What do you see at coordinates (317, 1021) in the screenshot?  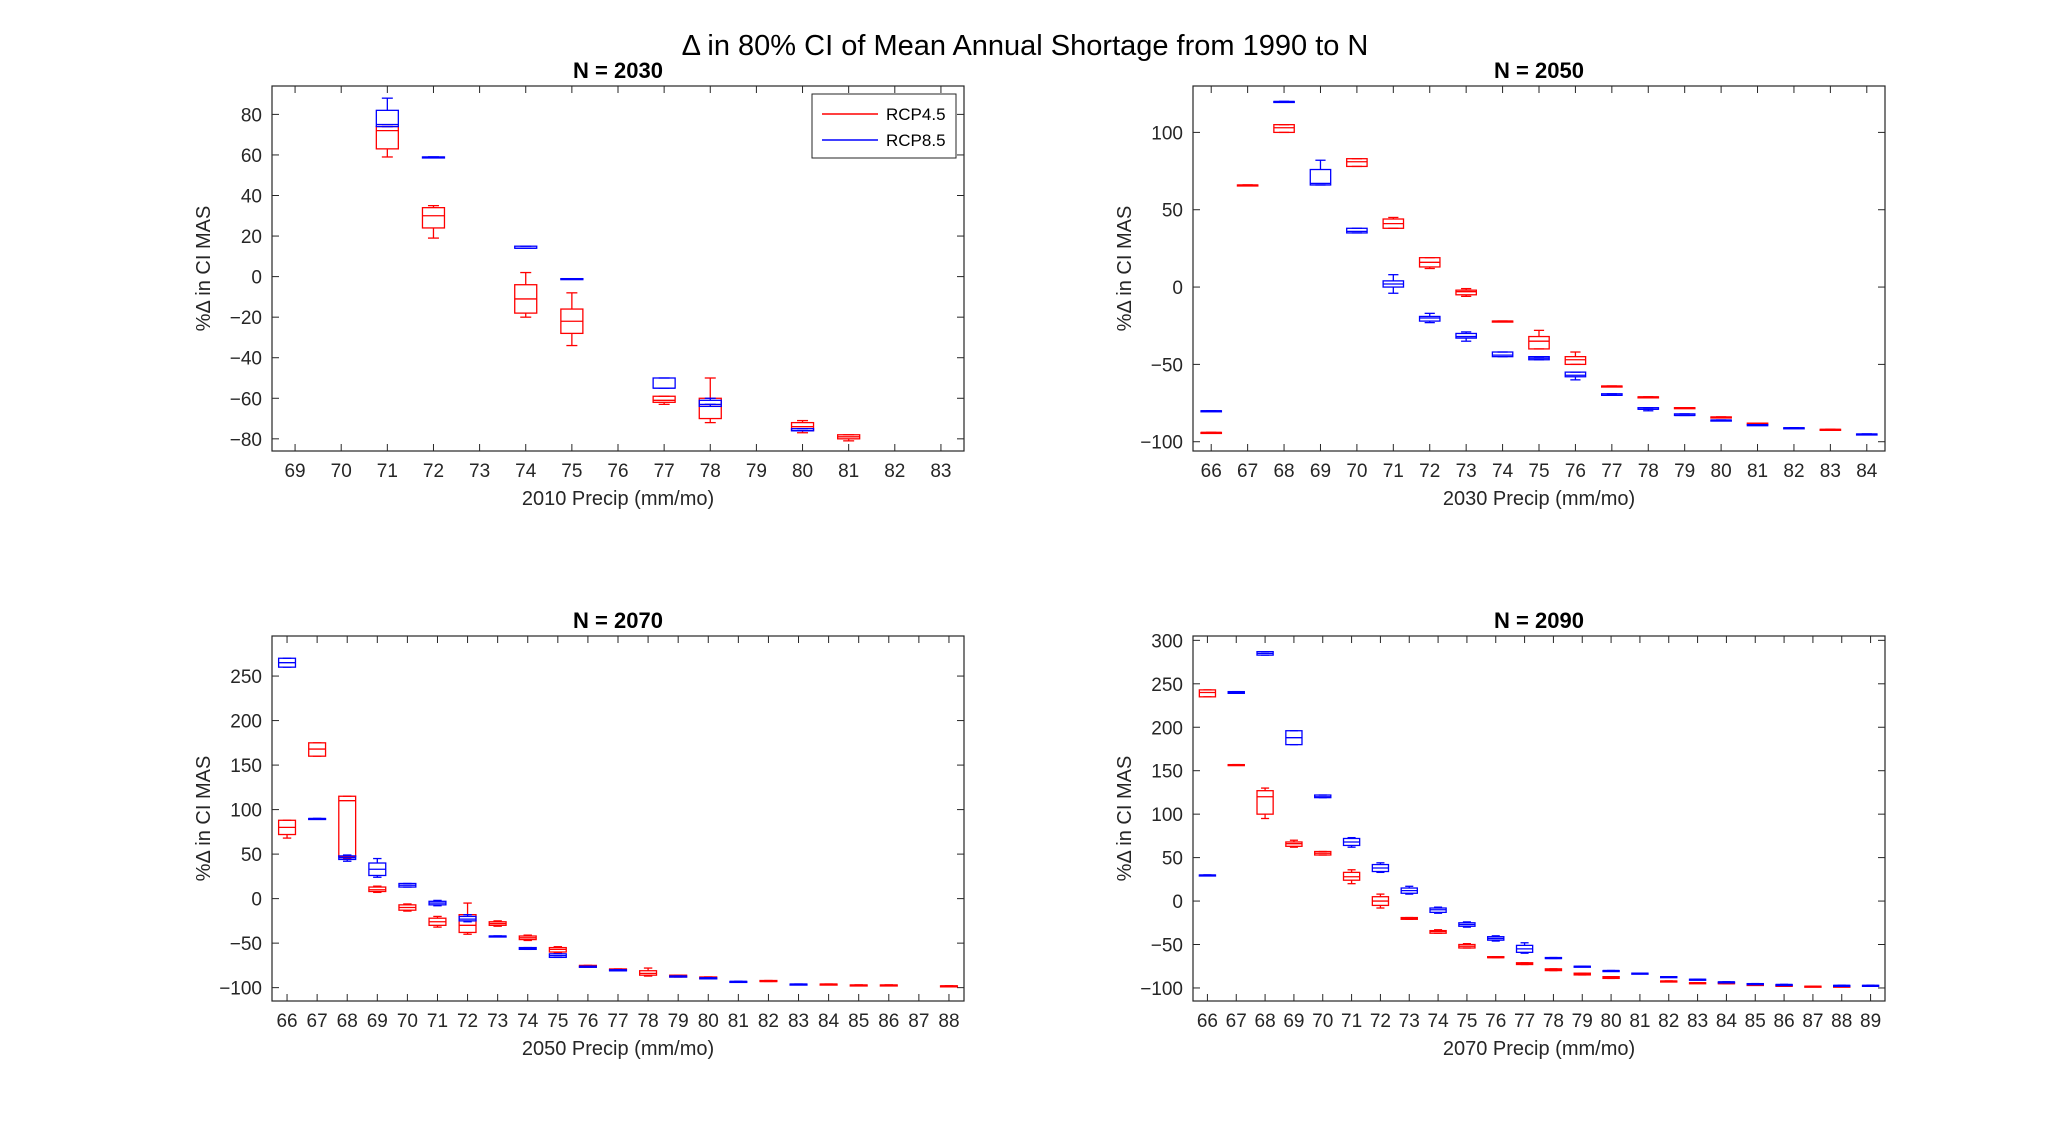 I see `x-tick-label: 67` at bounding box center [317, 1021].